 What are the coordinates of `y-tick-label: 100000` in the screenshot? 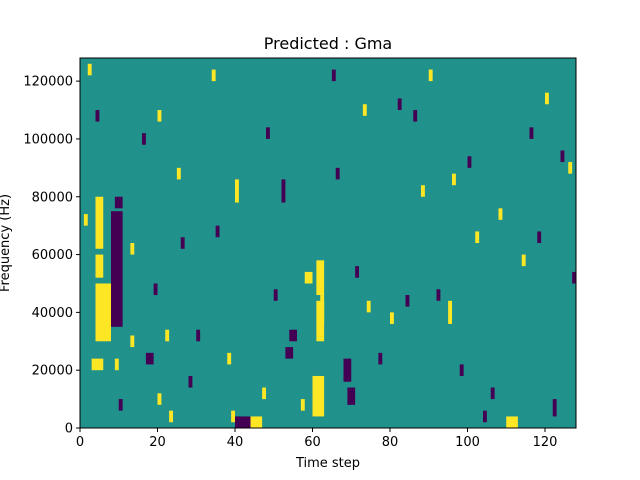 It's located at (48, 139).